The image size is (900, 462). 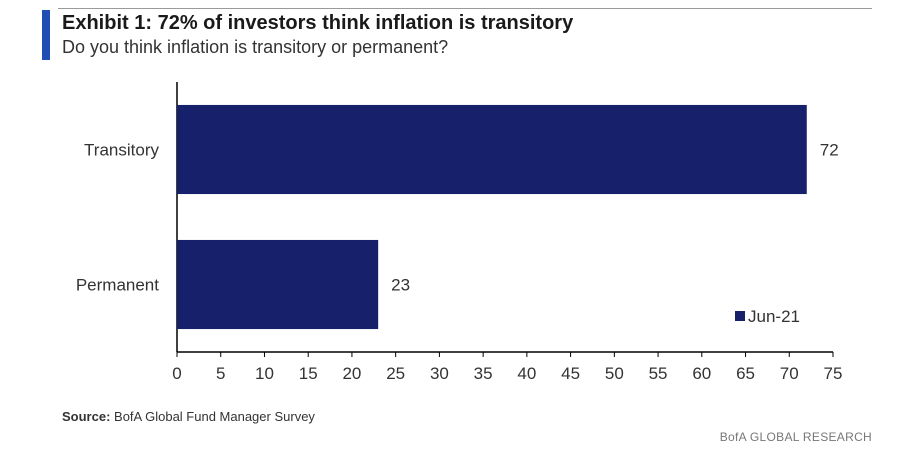 What do you see at coordinates (492, 149) in the screenshot?
I see `bar-transitory` at bounding box center [492, 149].